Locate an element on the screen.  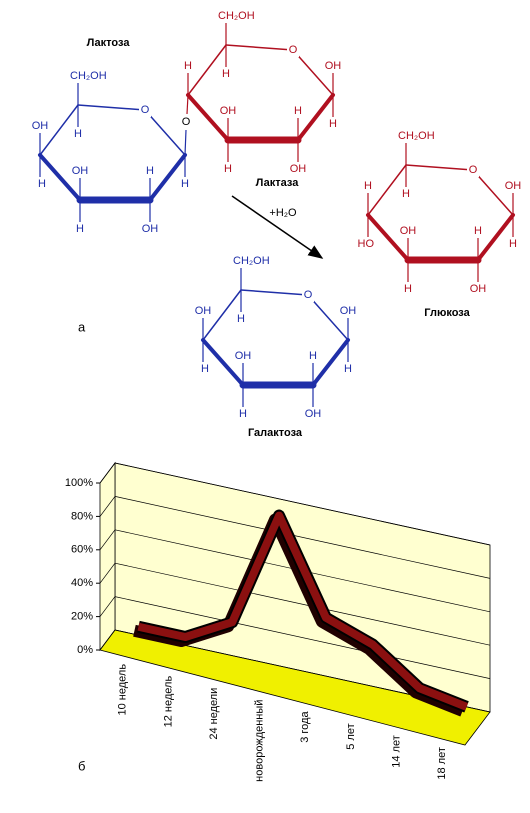
side-wall is located at coordinates (107, 556).